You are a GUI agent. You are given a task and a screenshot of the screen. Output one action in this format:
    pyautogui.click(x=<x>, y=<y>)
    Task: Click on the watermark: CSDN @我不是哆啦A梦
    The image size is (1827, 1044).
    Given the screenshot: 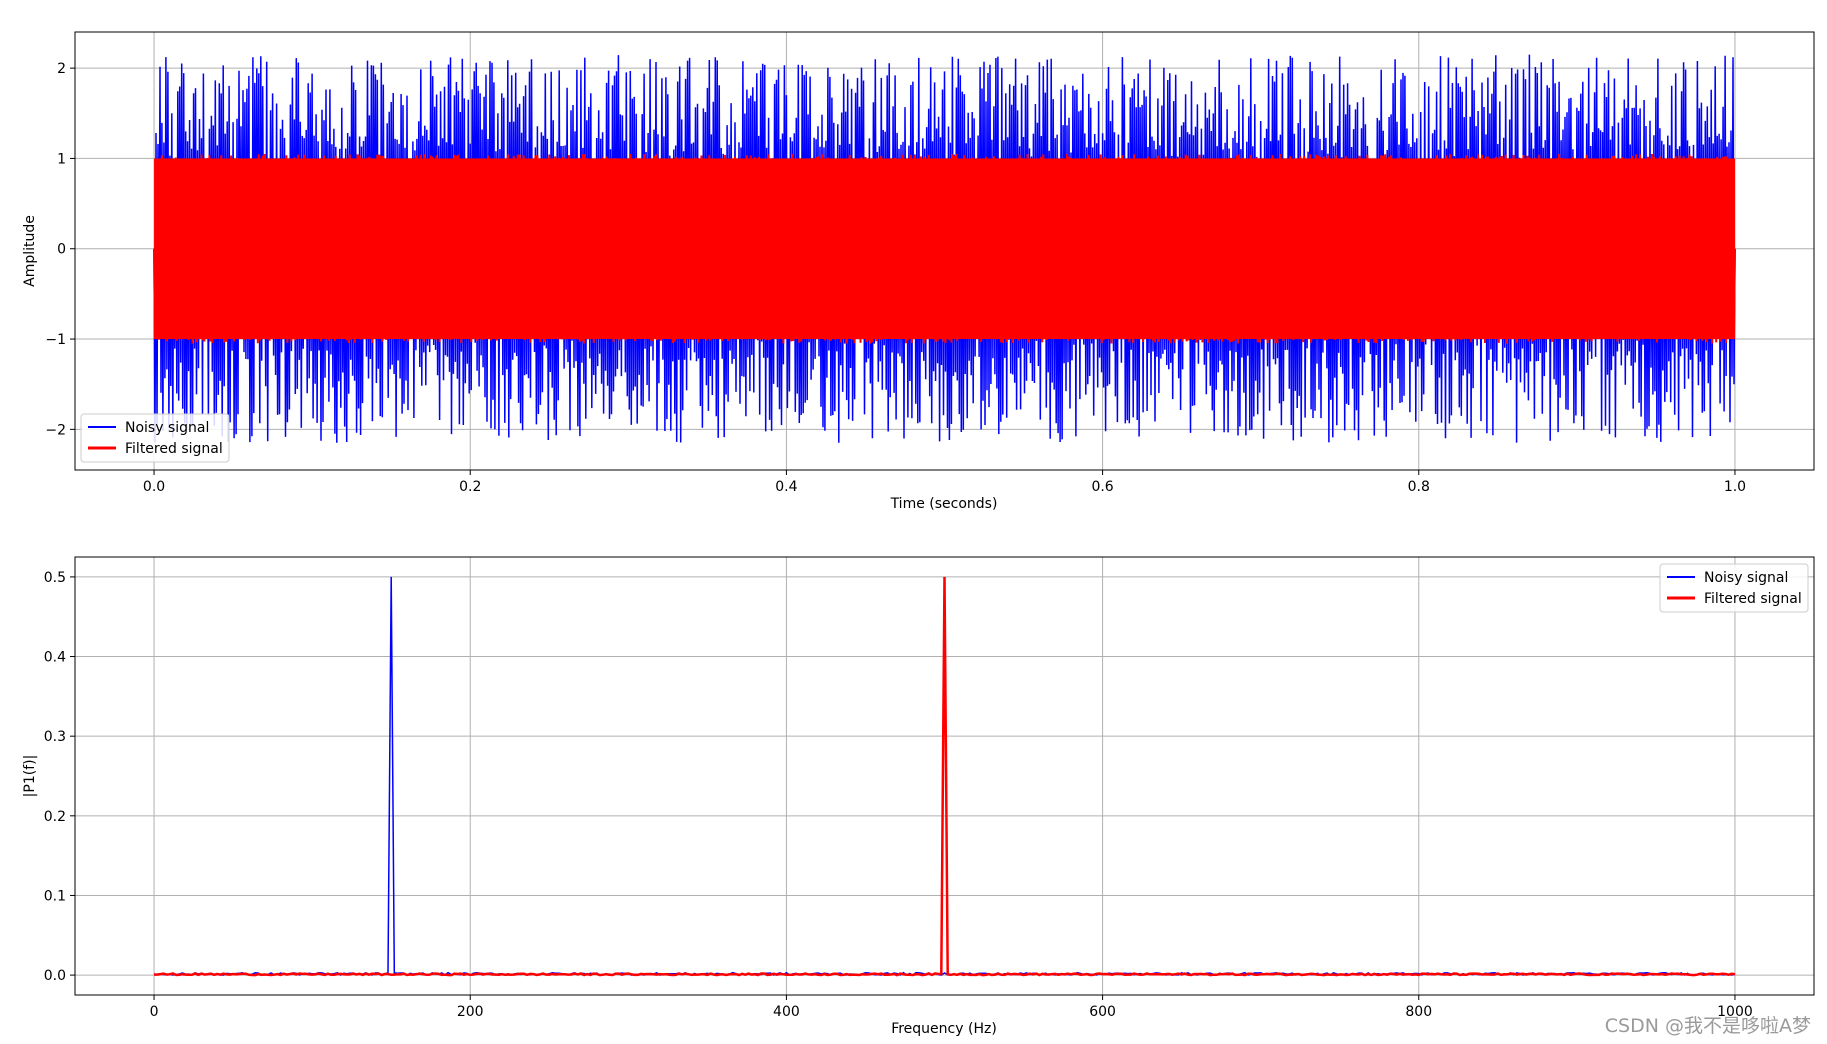 What is the action you would take?
    pyautogui.click(x=1707, y=1026)
    